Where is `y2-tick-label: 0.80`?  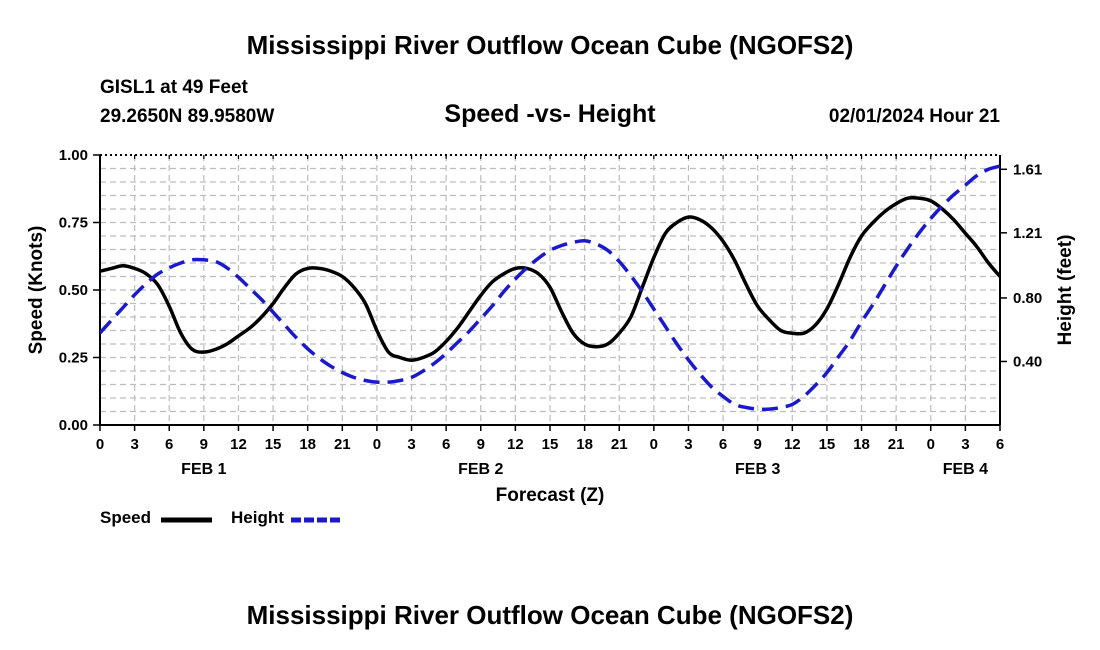
y2-tick-label: 0.80 is located at coordinates (1027, 298).